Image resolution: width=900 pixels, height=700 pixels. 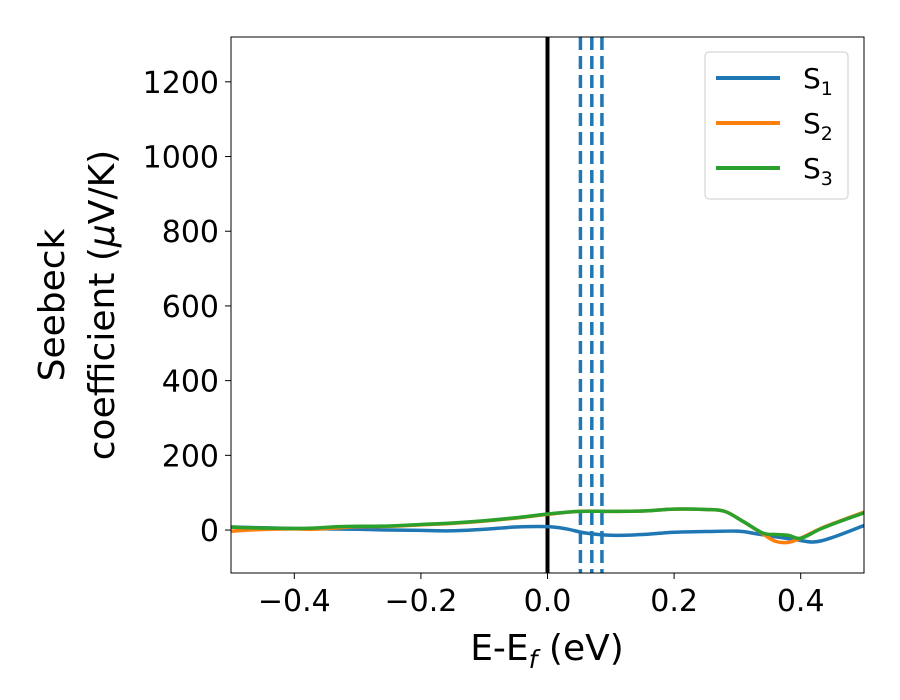 I want to click on legend-box, so click(x=776, y=125).